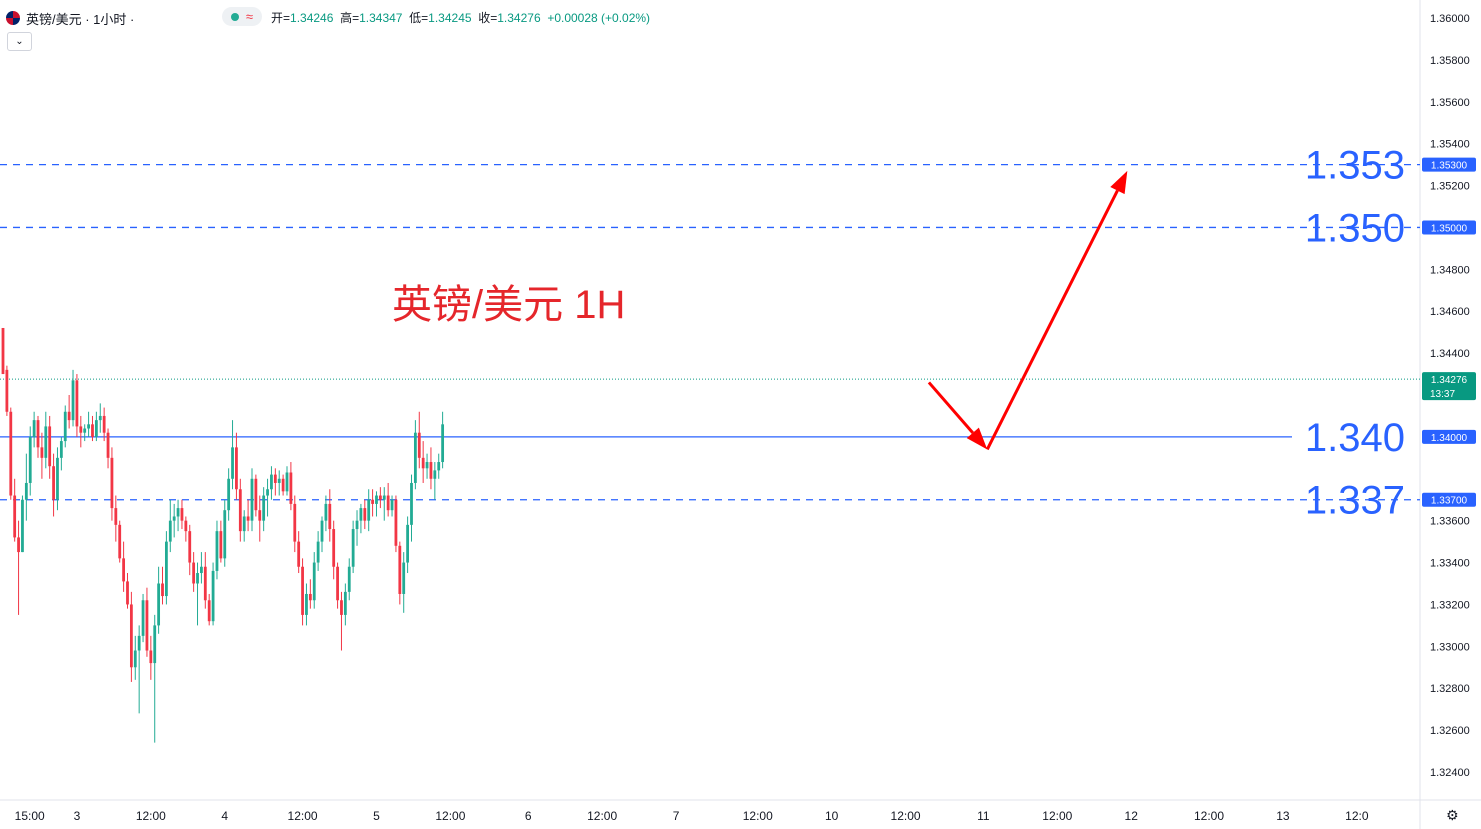 The image size is (1481, 829). Describe the element at coordinates (242, 16) in the screenshot. I see `market-status-pill: ≈` at that location.